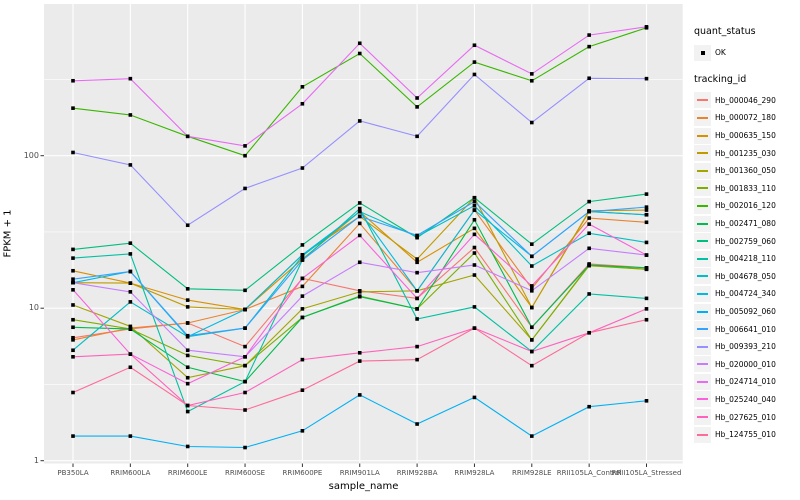 Image resolution: width=800 pixels, height=500 pixels. What do you see at coordinates (130, 473) in the screenshot?
I see `x-tick-label-RRIM600LA: RRIM600LA` at bounding box center [130, 473].